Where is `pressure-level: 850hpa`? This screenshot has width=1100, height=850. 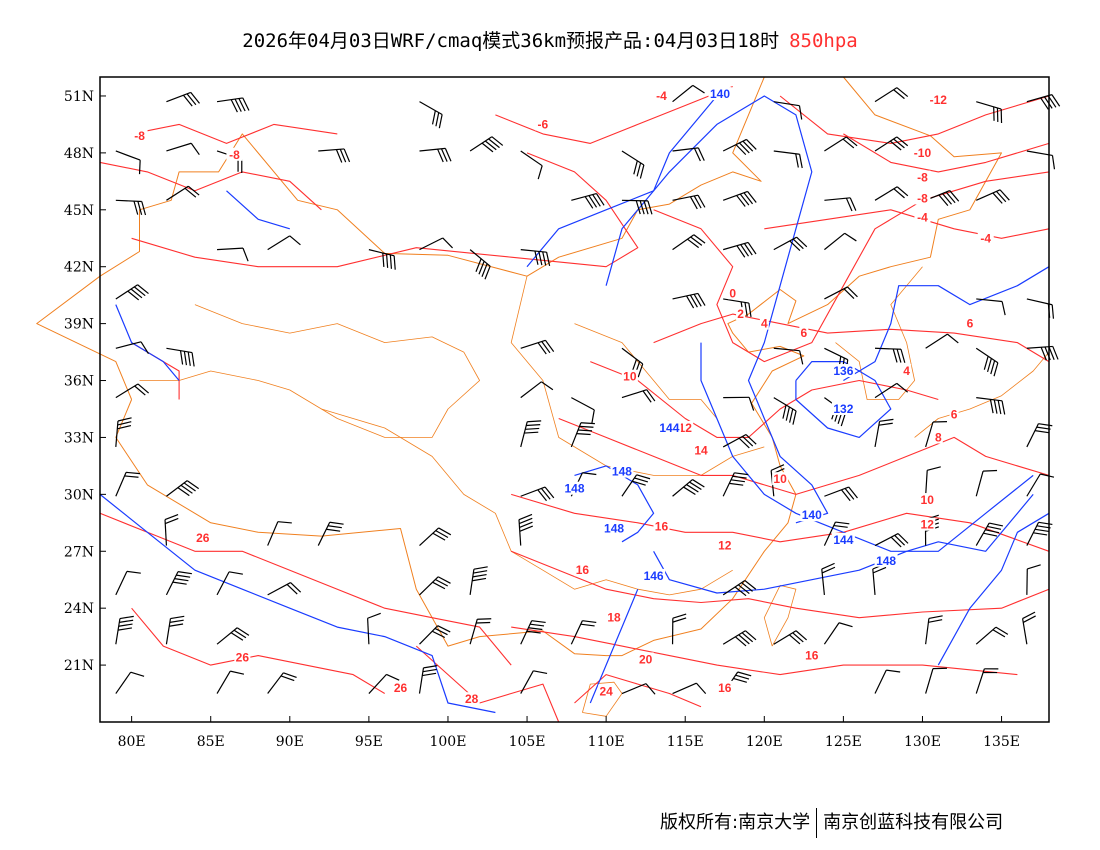 pressure-level: 850hpa is located at coordinates (823, 41).